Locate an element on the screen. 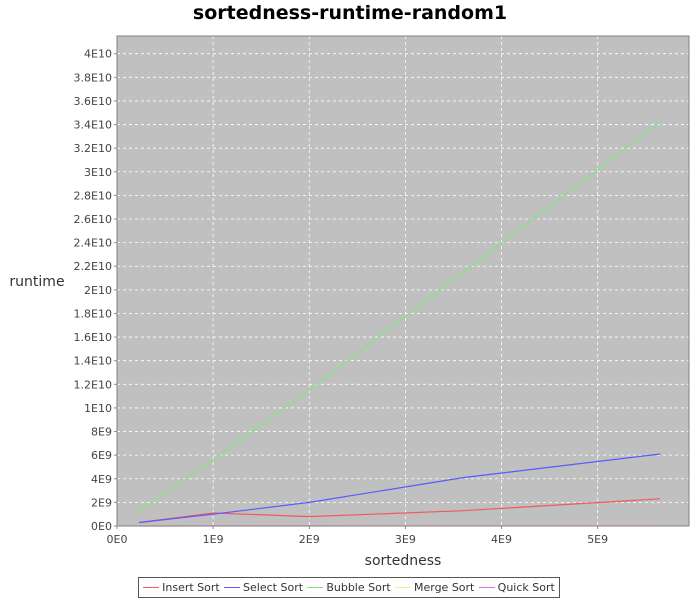 Image resolution: width=700 pixels, height=600 pixels. y-tick-label: 2.6E10 is located at coordinates (93, 219).